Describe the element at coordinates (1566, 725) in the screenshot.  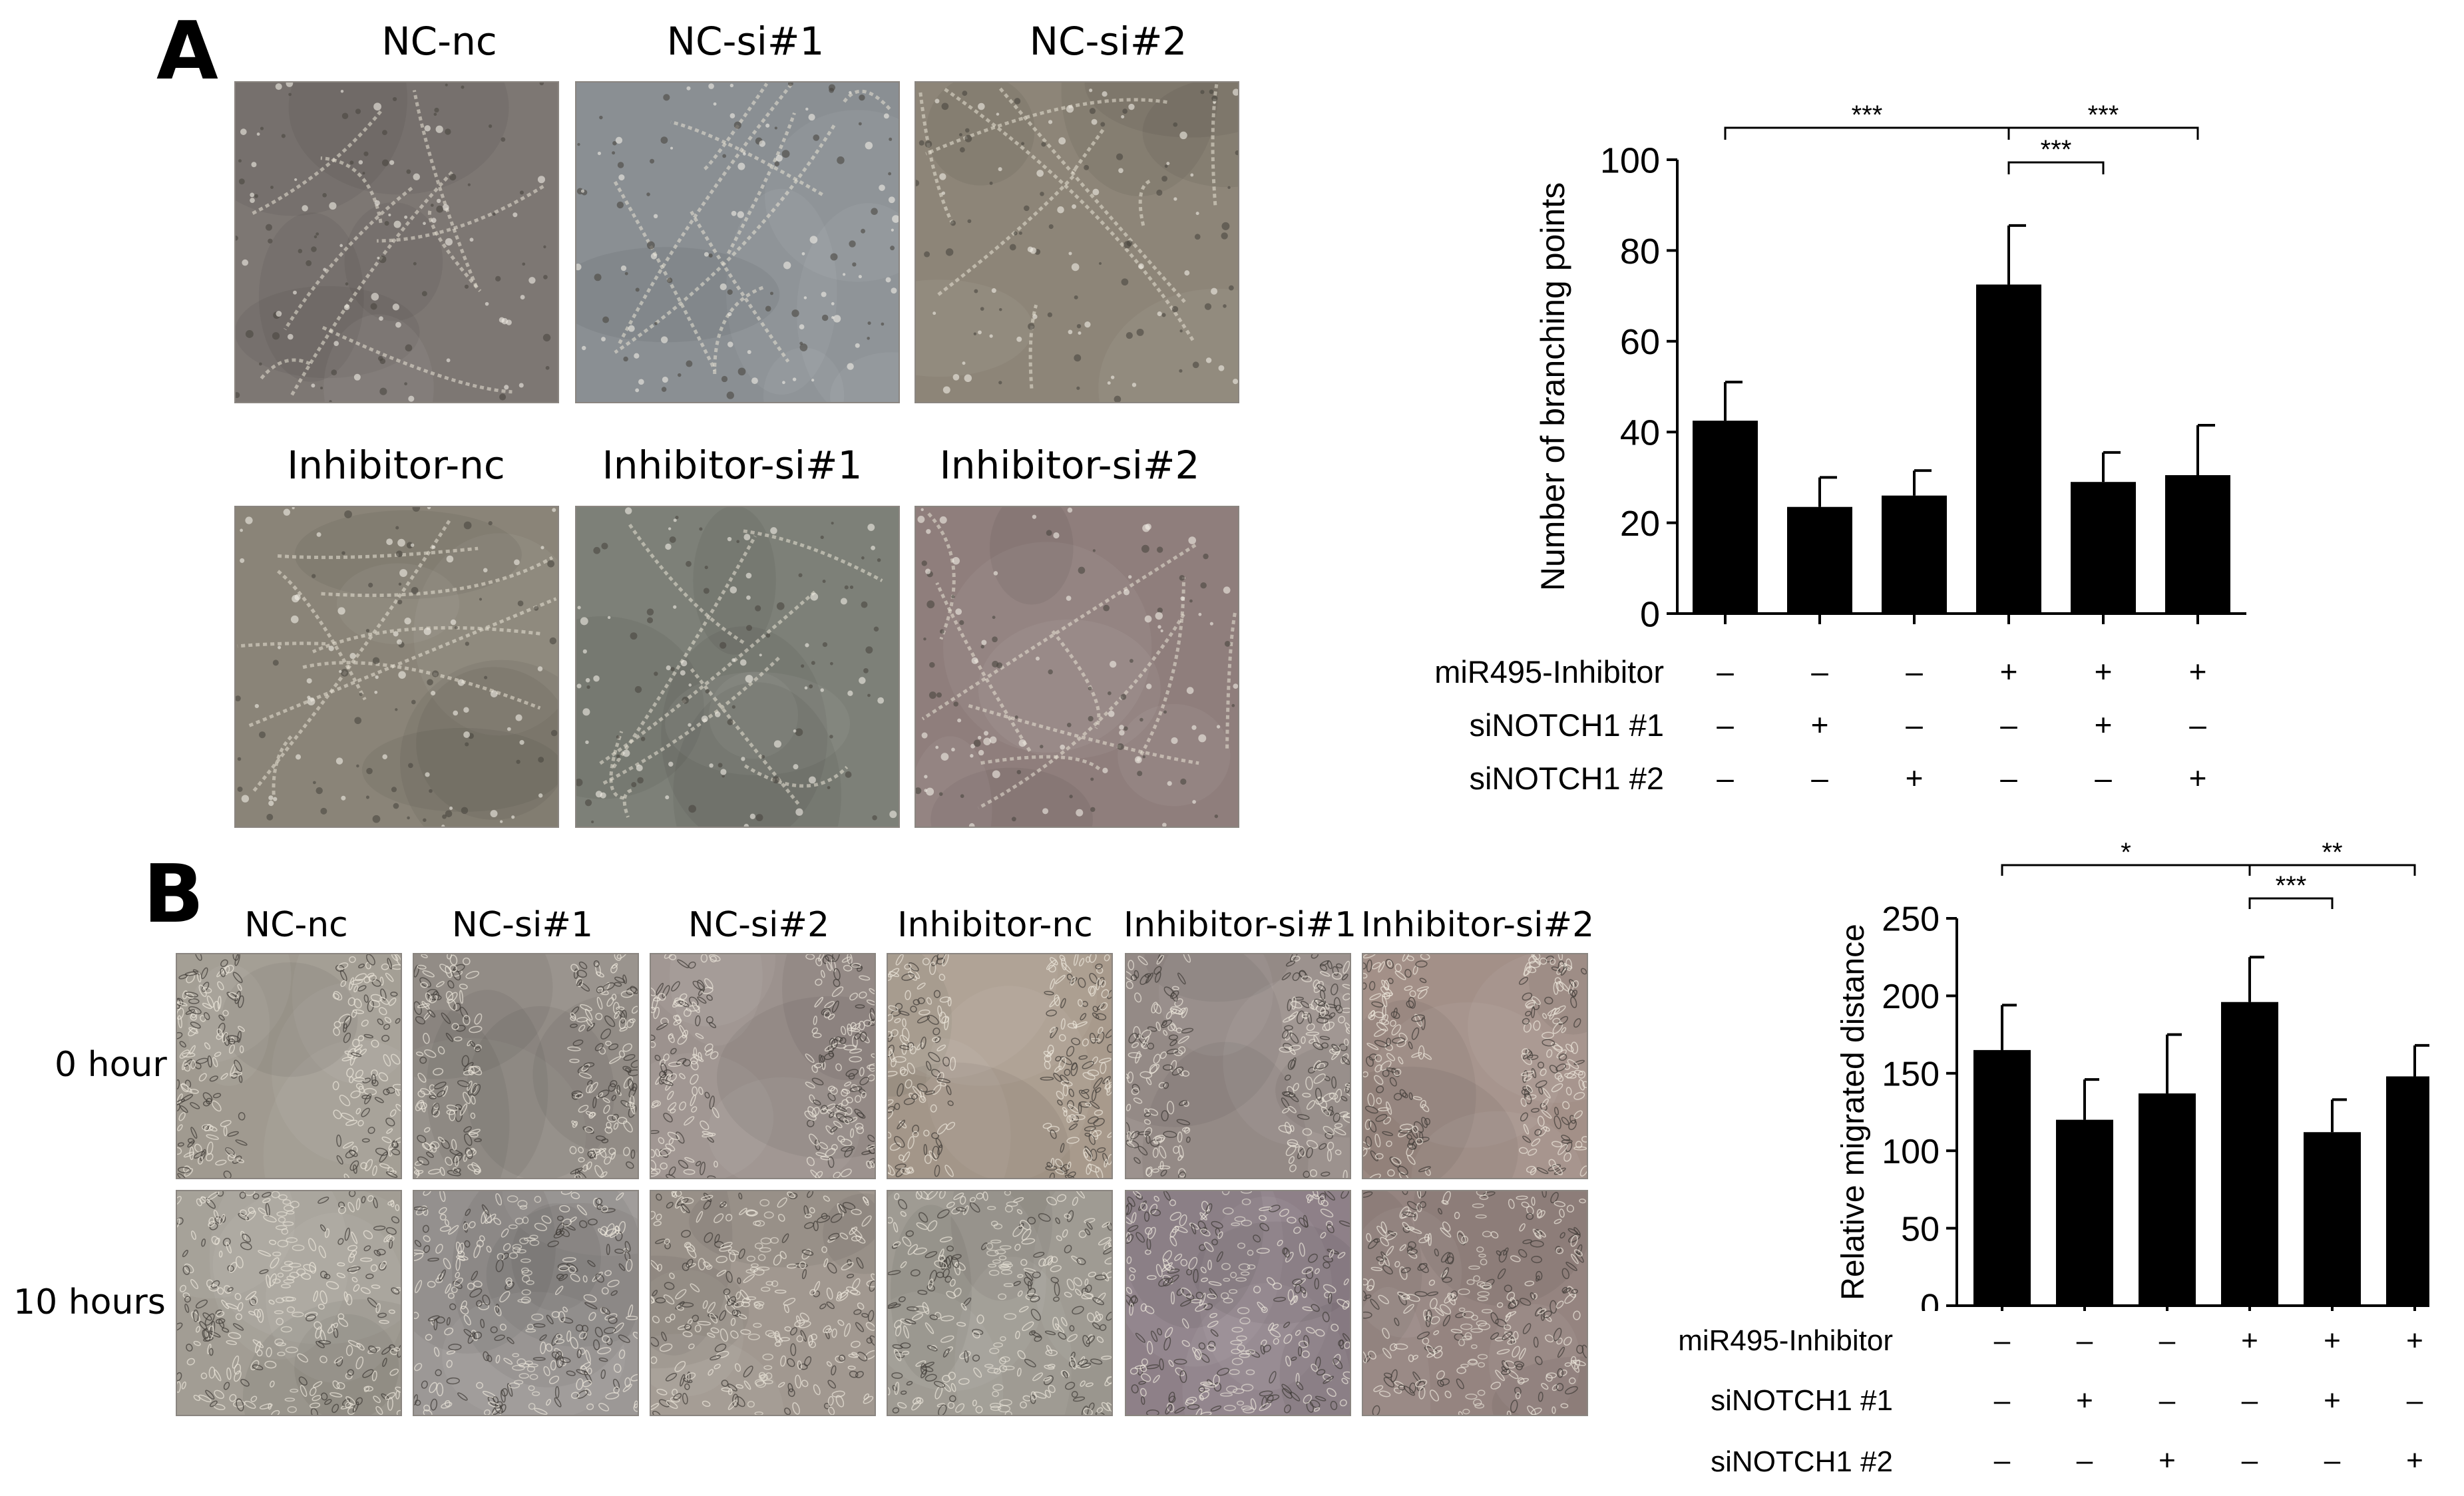
I see `condition-label-sinotch1-1: siNOTCH1 #1` at that location.